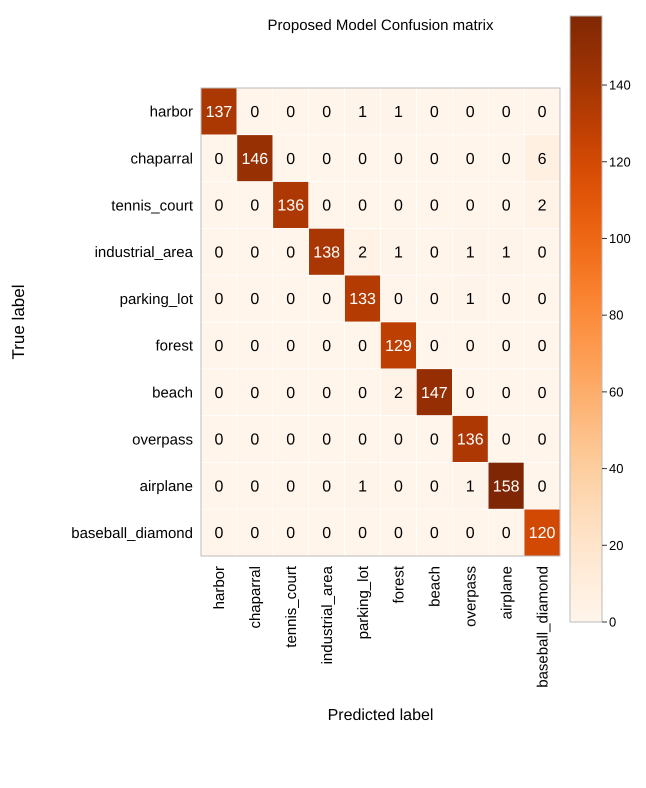 The height and width of the screenshot is (788, 646). Describe the element at coordinates (612, 622) in the screenshot. I see `color-bar-label: 0` at that location.